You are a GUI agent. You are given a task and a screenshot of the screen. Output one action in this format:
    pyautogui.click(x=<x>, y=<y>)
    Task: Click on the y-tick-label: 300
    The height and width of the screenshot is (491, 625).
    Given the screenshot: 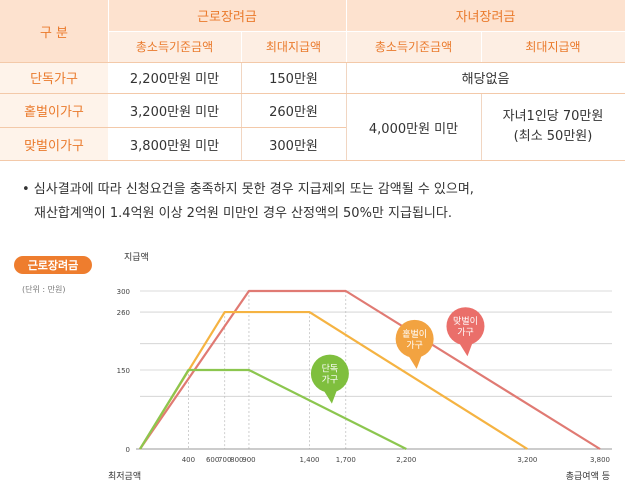 What is the action you would take?
    pyautogui.click(x=123, y=292)
    